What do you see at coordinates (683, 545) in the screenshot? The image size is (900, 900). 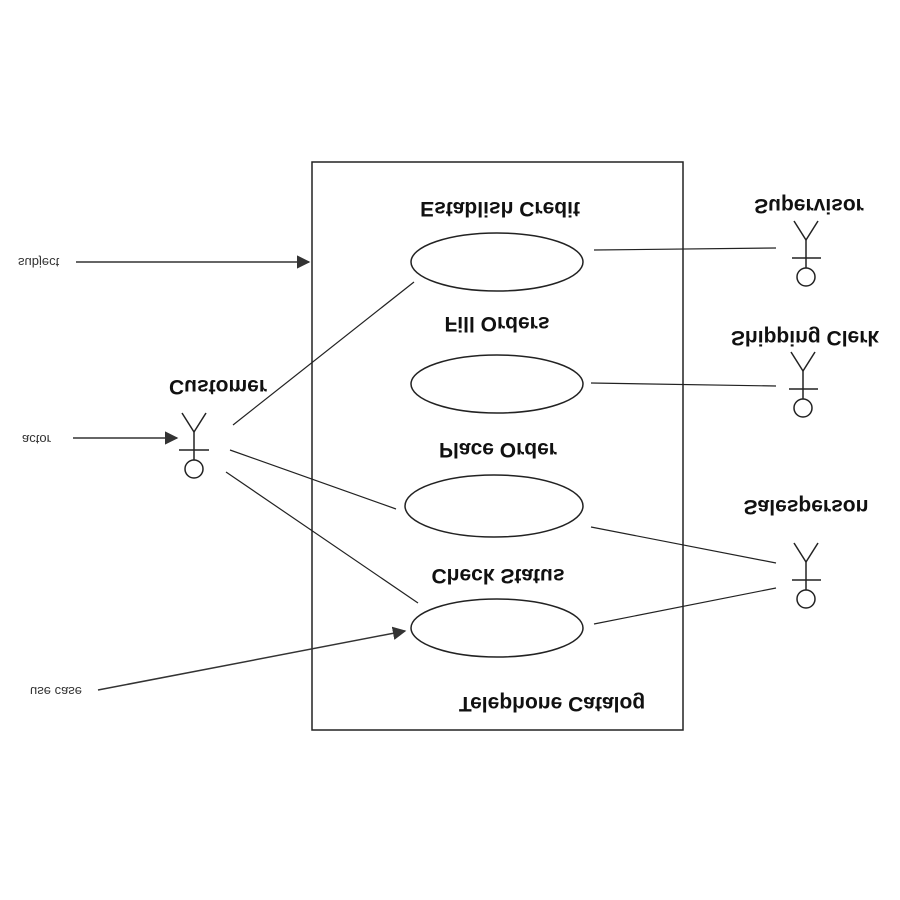 I see `assoc-place-salesperson` at bounding box center [683, 545].